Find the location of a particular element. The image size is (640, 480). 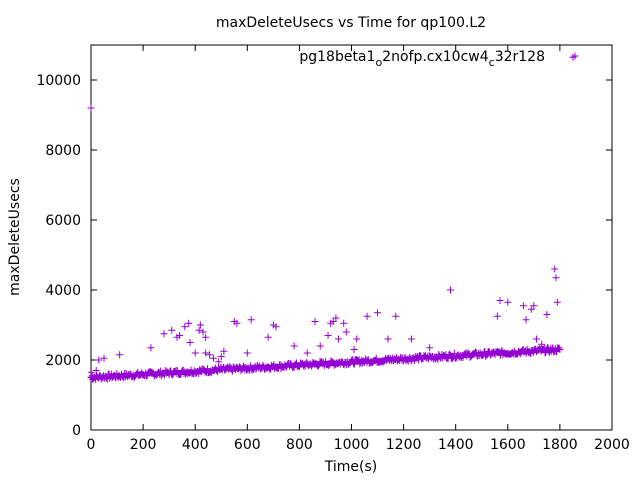

legend: pg18beta1o2nofp.cx10cw4c32r128 is located at coordinates (439, 59).